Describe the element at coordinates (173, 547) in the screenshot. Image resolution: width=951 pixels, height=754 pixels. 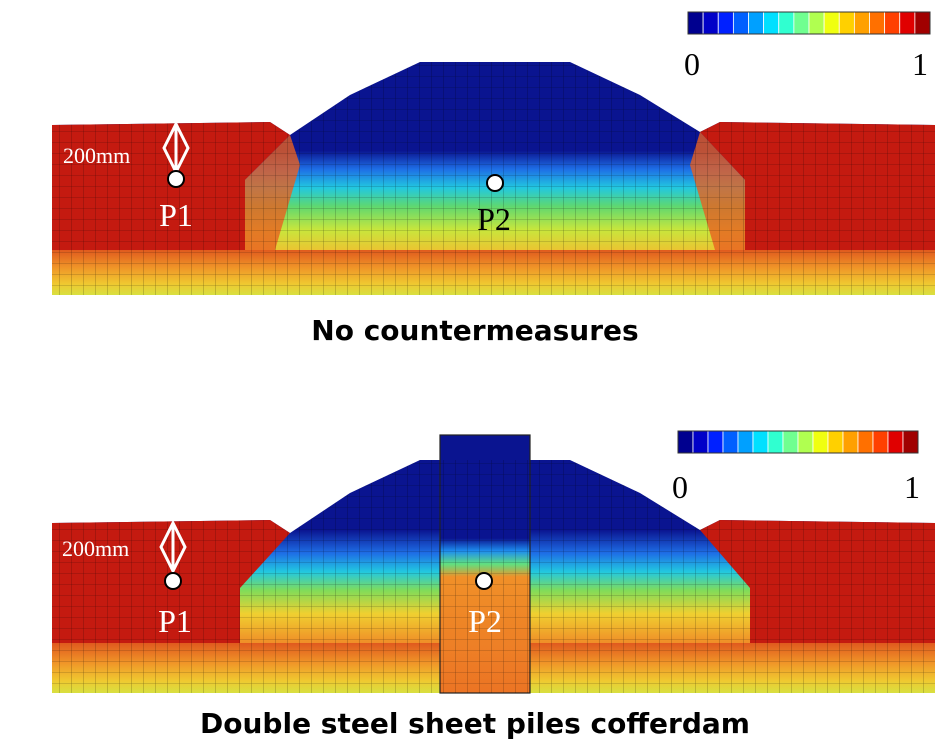
I see `scale-arrow` at that location.